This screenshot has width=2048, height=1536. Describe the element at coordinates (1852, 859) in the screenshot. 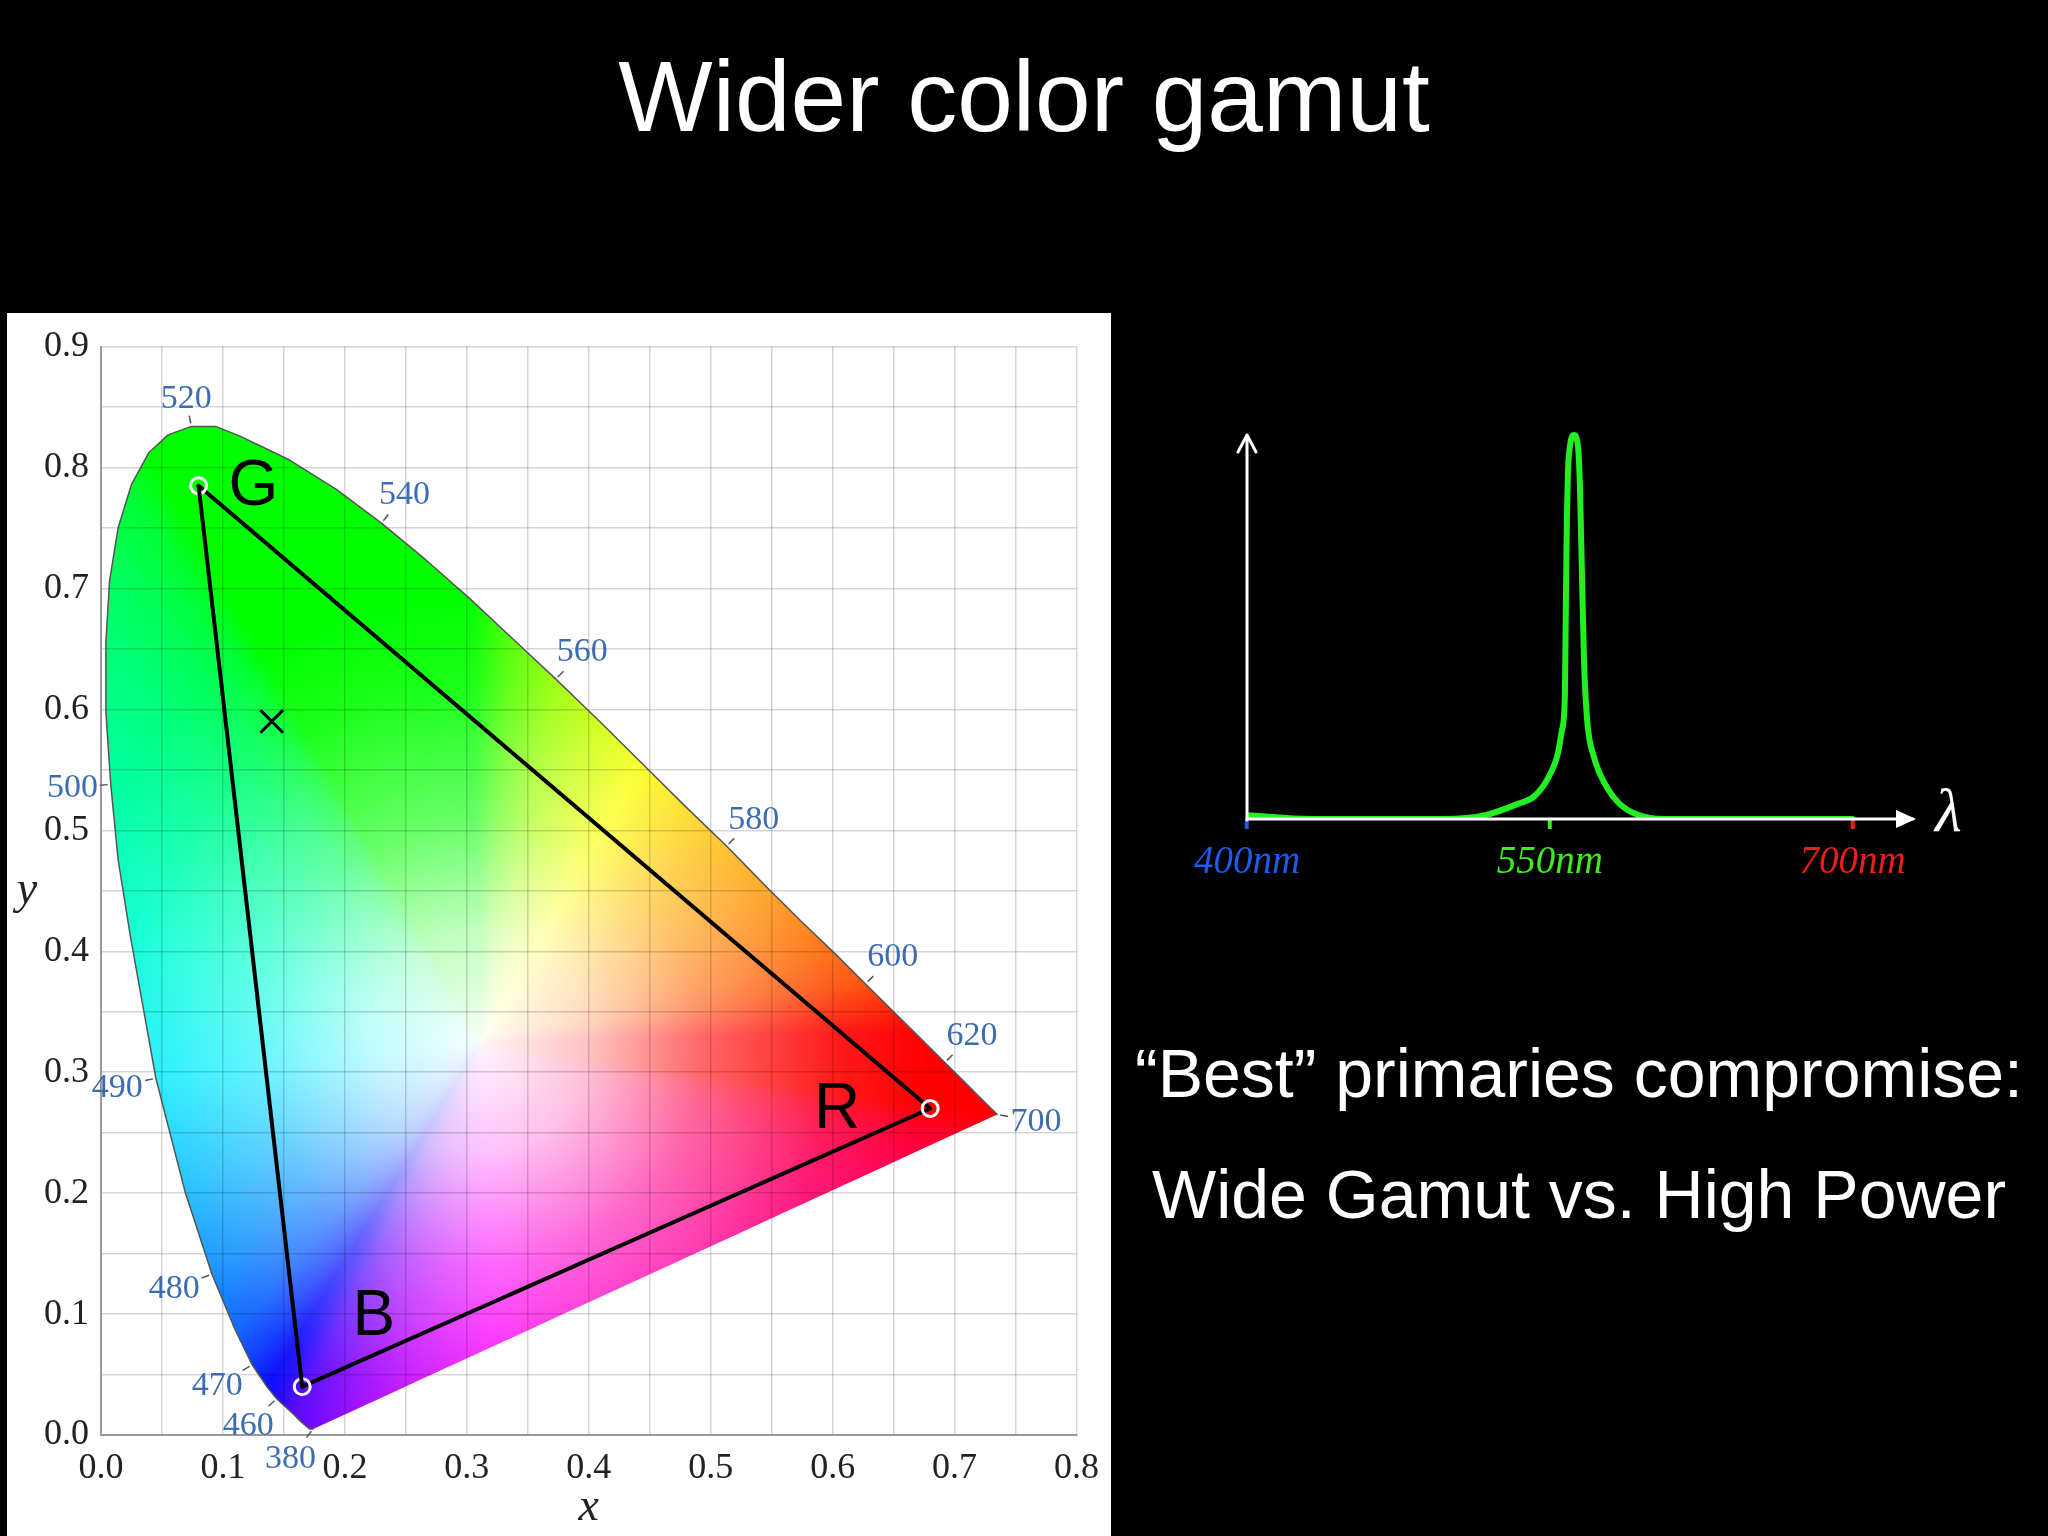

I see `x-tick-label: 700nm` at that location.